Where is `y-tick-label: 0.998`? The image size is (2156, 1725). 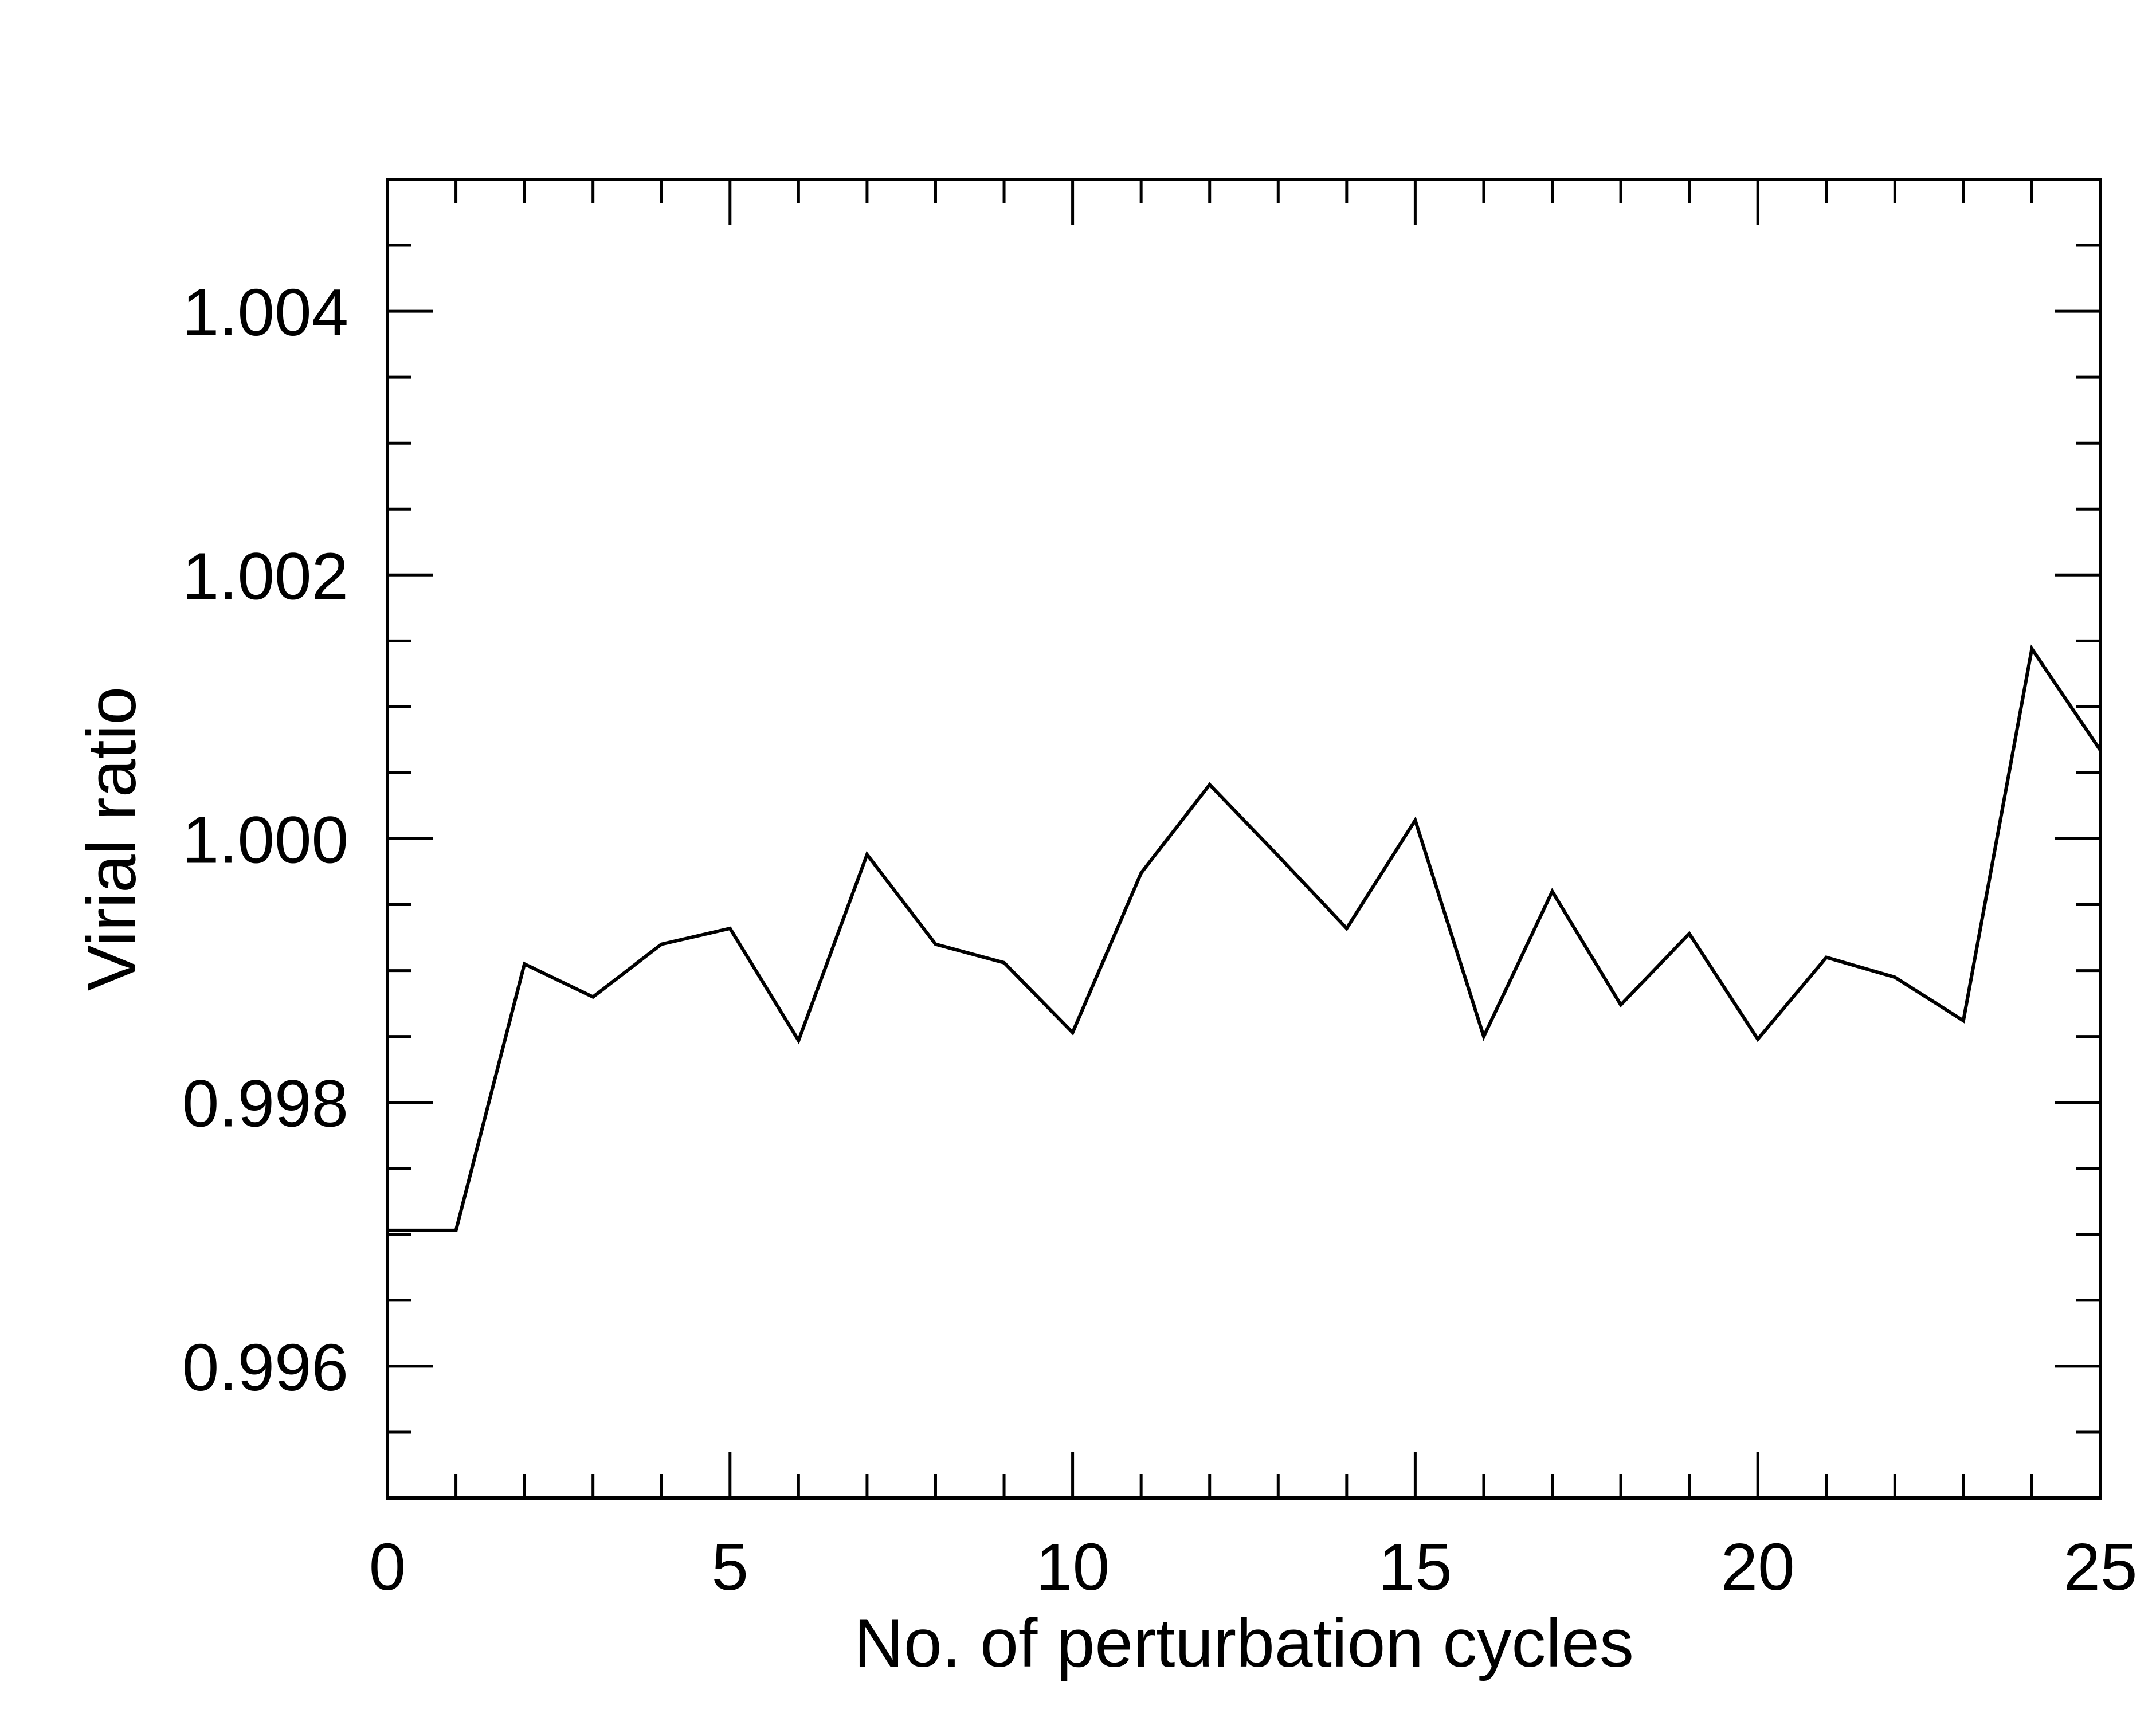 y-tick-label: 0.998 is located at coordinates (265, 1104).